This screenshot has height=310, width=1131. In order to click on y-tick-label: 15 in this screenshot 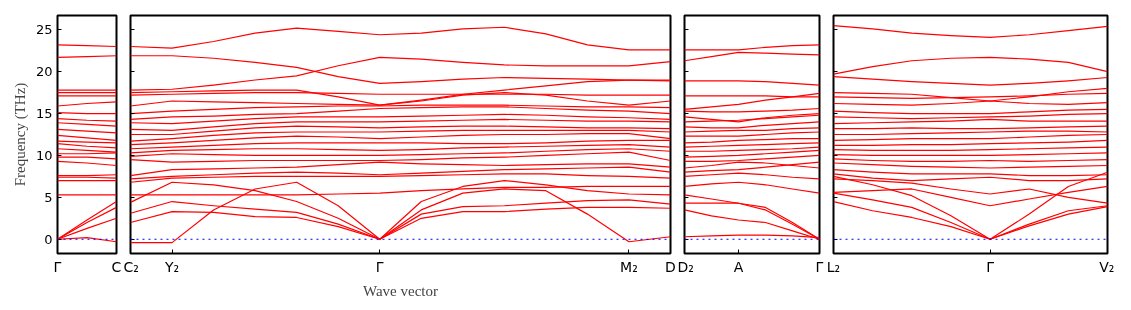, I will do `click(44, 114)`.